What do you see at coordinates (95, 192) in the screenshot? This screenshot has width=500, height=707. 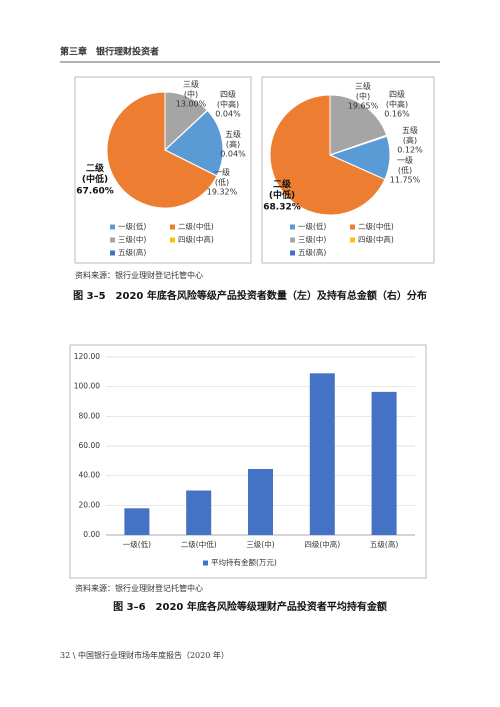 I see `slice-value-label: 67.60%` at bounding box center [95, 192].